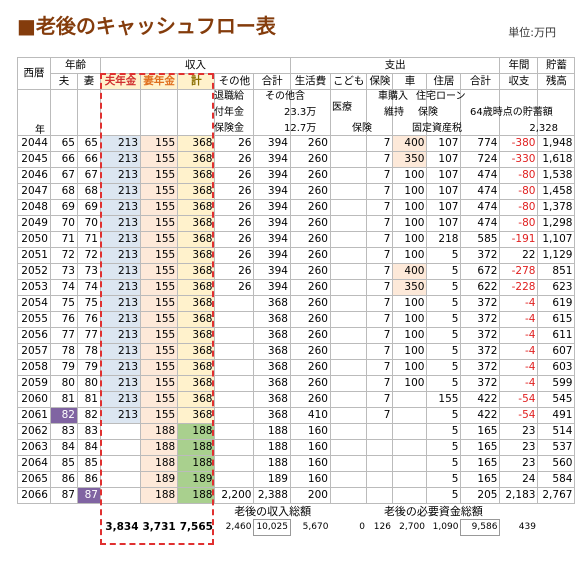  What do you see at coordinates (519, 143) in the screenshot?
I see `data-cell: -380` at bounding box center [519, 143].